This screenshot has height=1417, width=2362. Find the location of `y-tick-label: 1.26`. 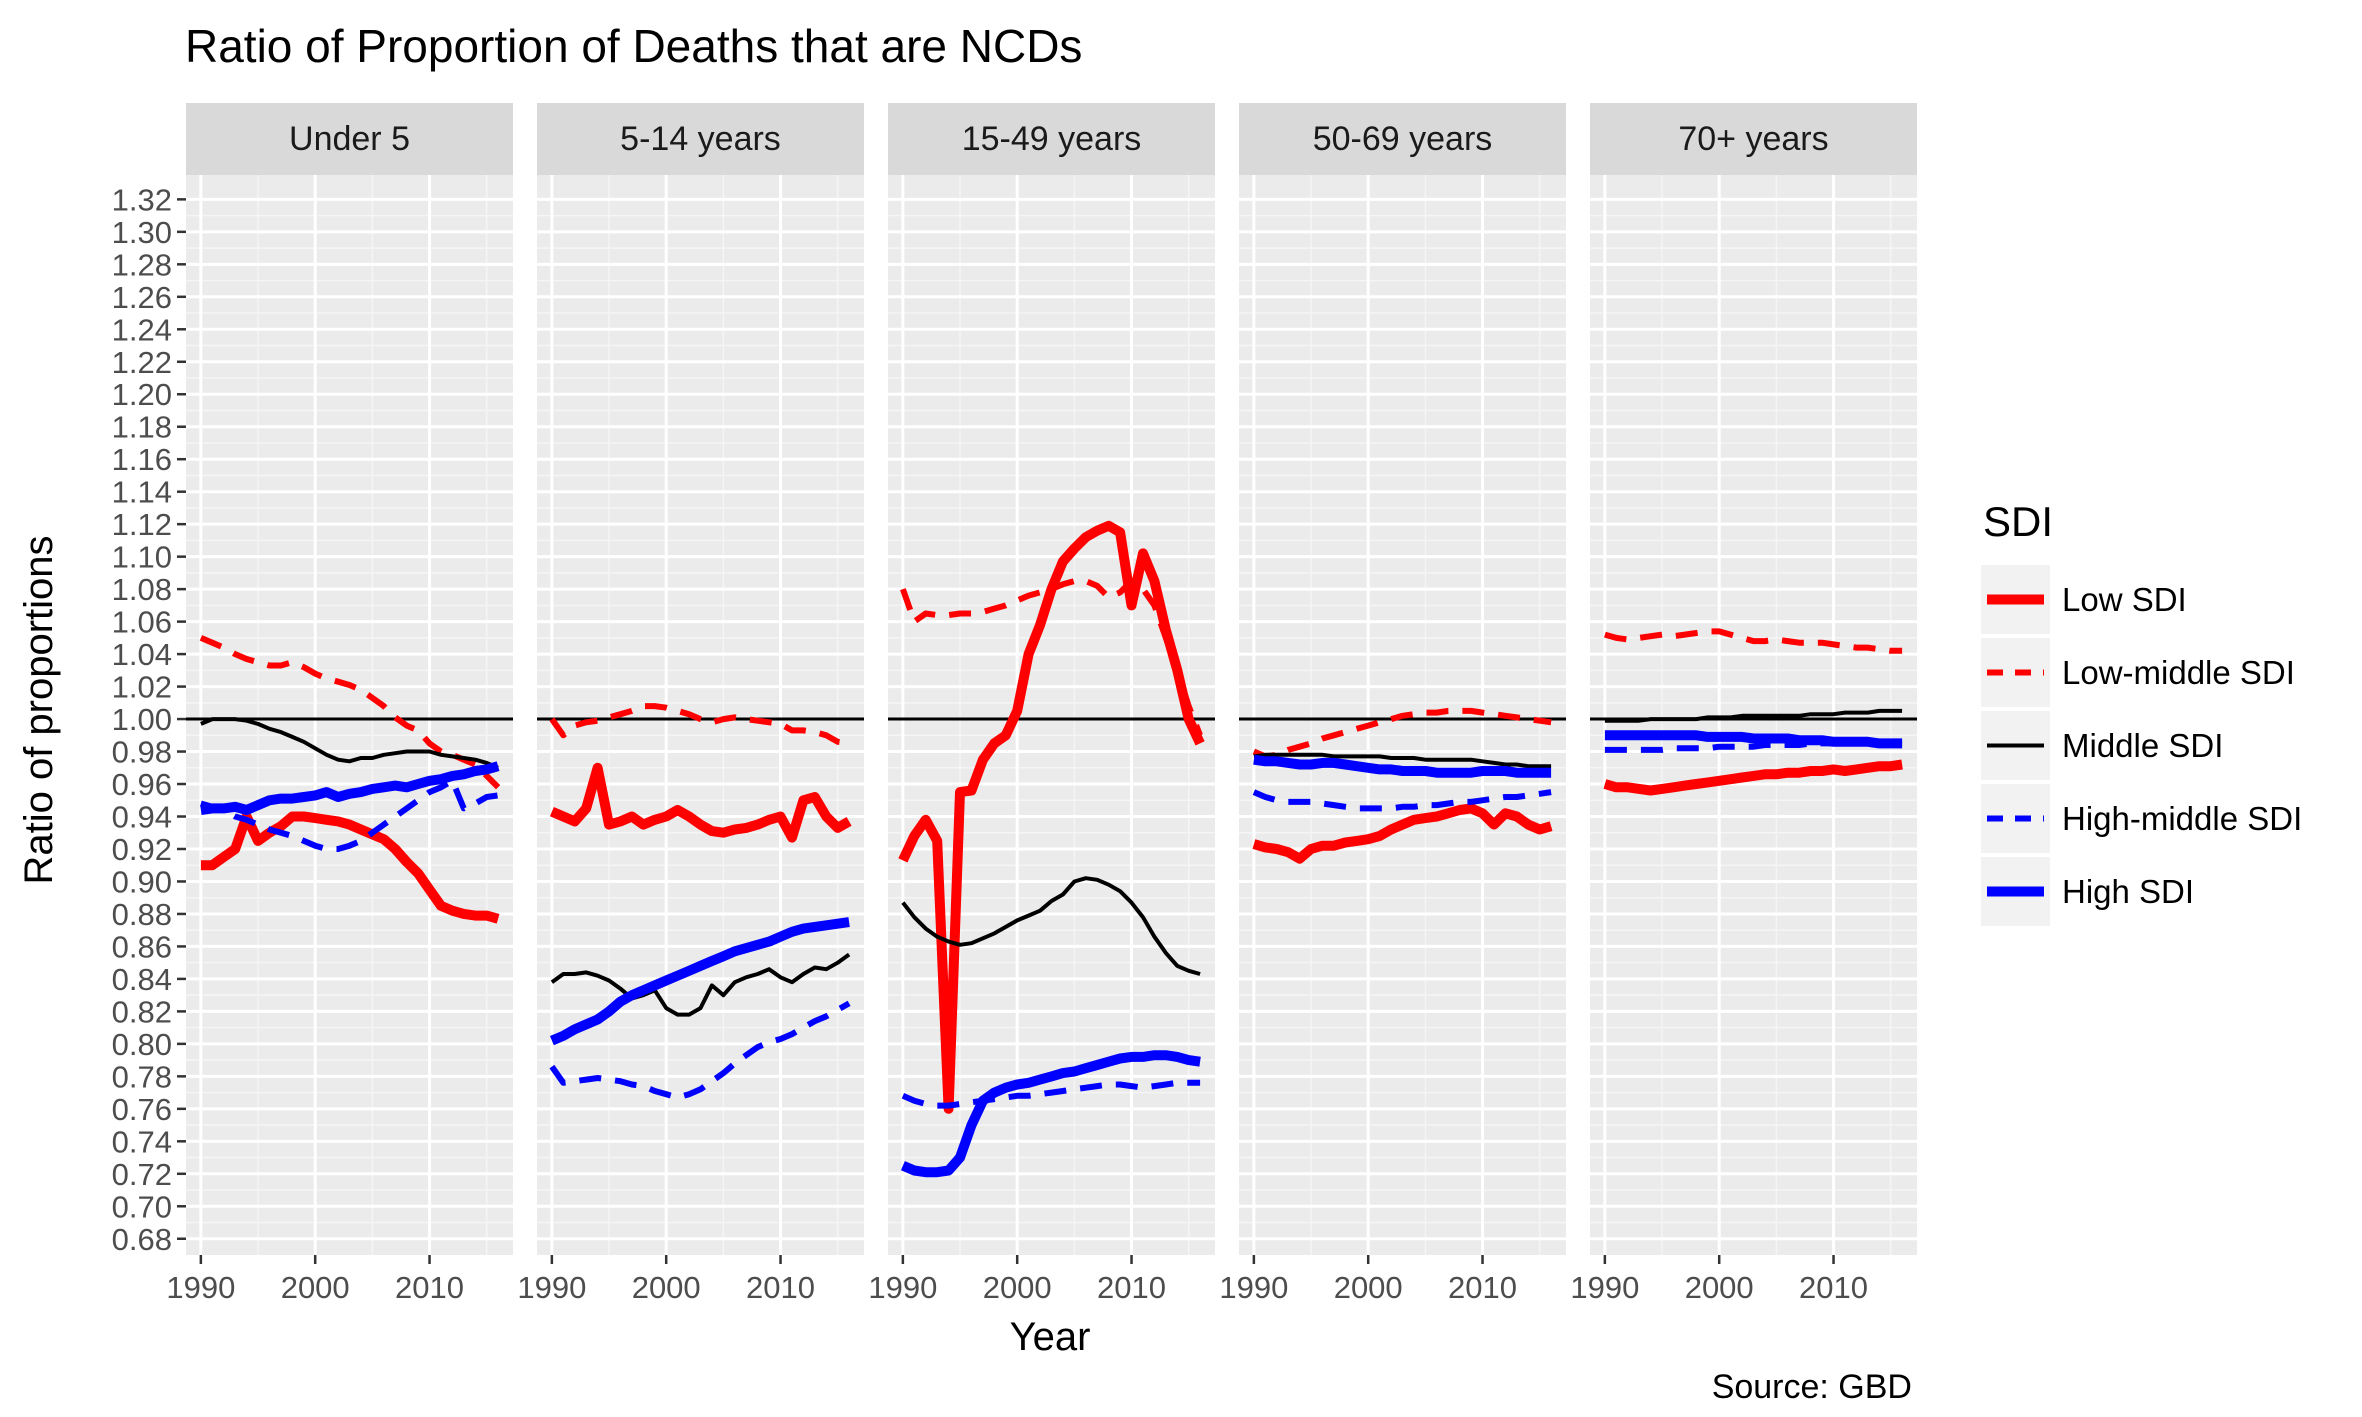

y-tick-label: 1.26 is located at coordinates (142, 297).